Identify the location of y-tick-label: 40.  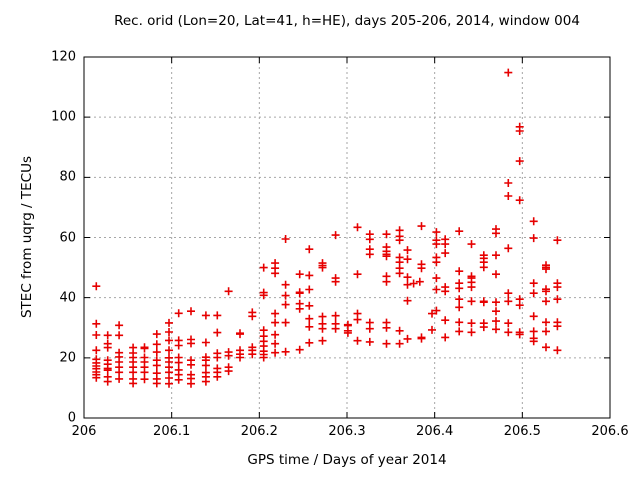
(67, 298).